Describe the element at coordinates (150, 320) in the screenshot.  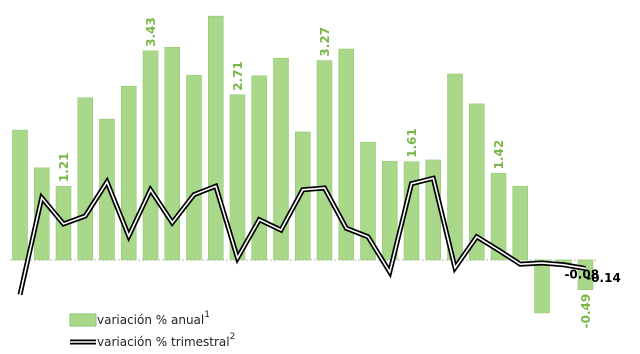
I see `legend-name: variación % anual` at that location.